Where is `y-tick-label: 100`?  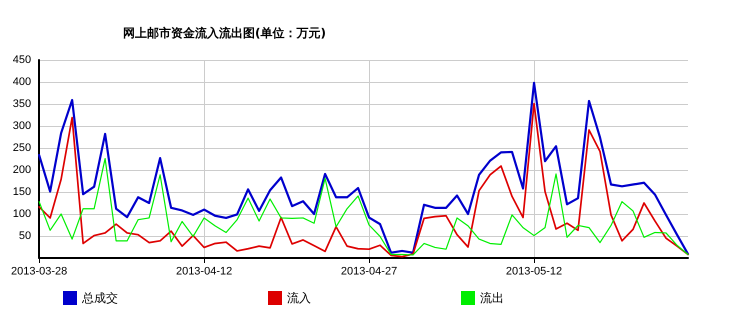 y-tick-label: 100 is located at coordinates (22, 214).